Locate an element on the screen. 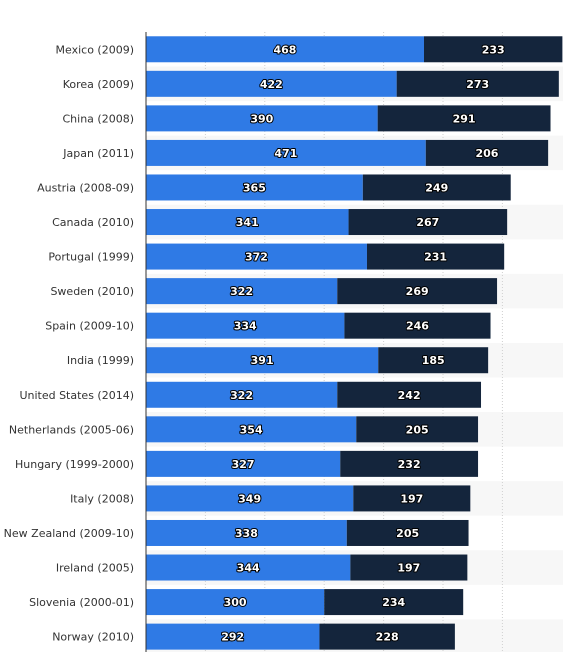  category-label-mexico-2009: Mexico (2009) is located at coordinates (95, 49).